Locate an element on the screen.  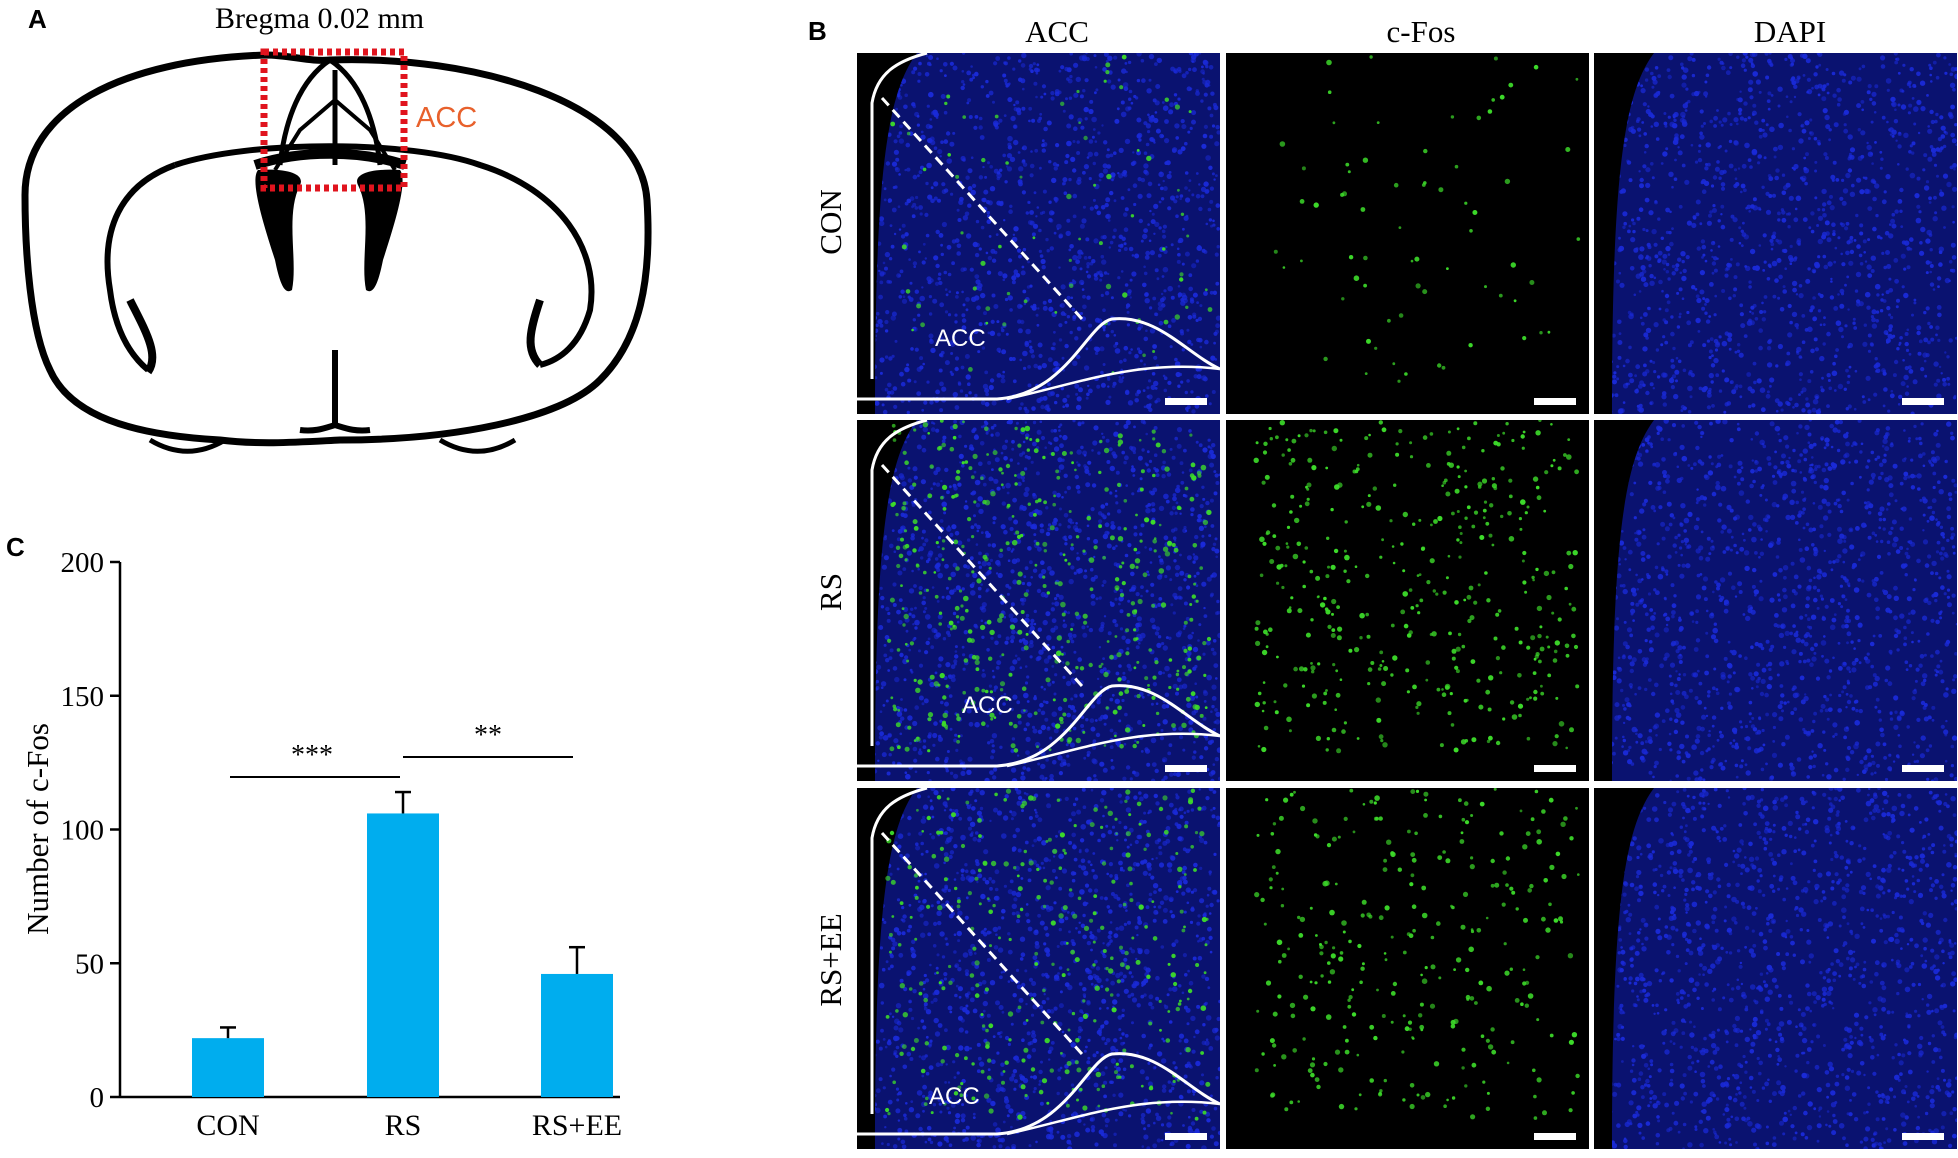
y-tick-label: 50 is located at coordinates (89, 964).